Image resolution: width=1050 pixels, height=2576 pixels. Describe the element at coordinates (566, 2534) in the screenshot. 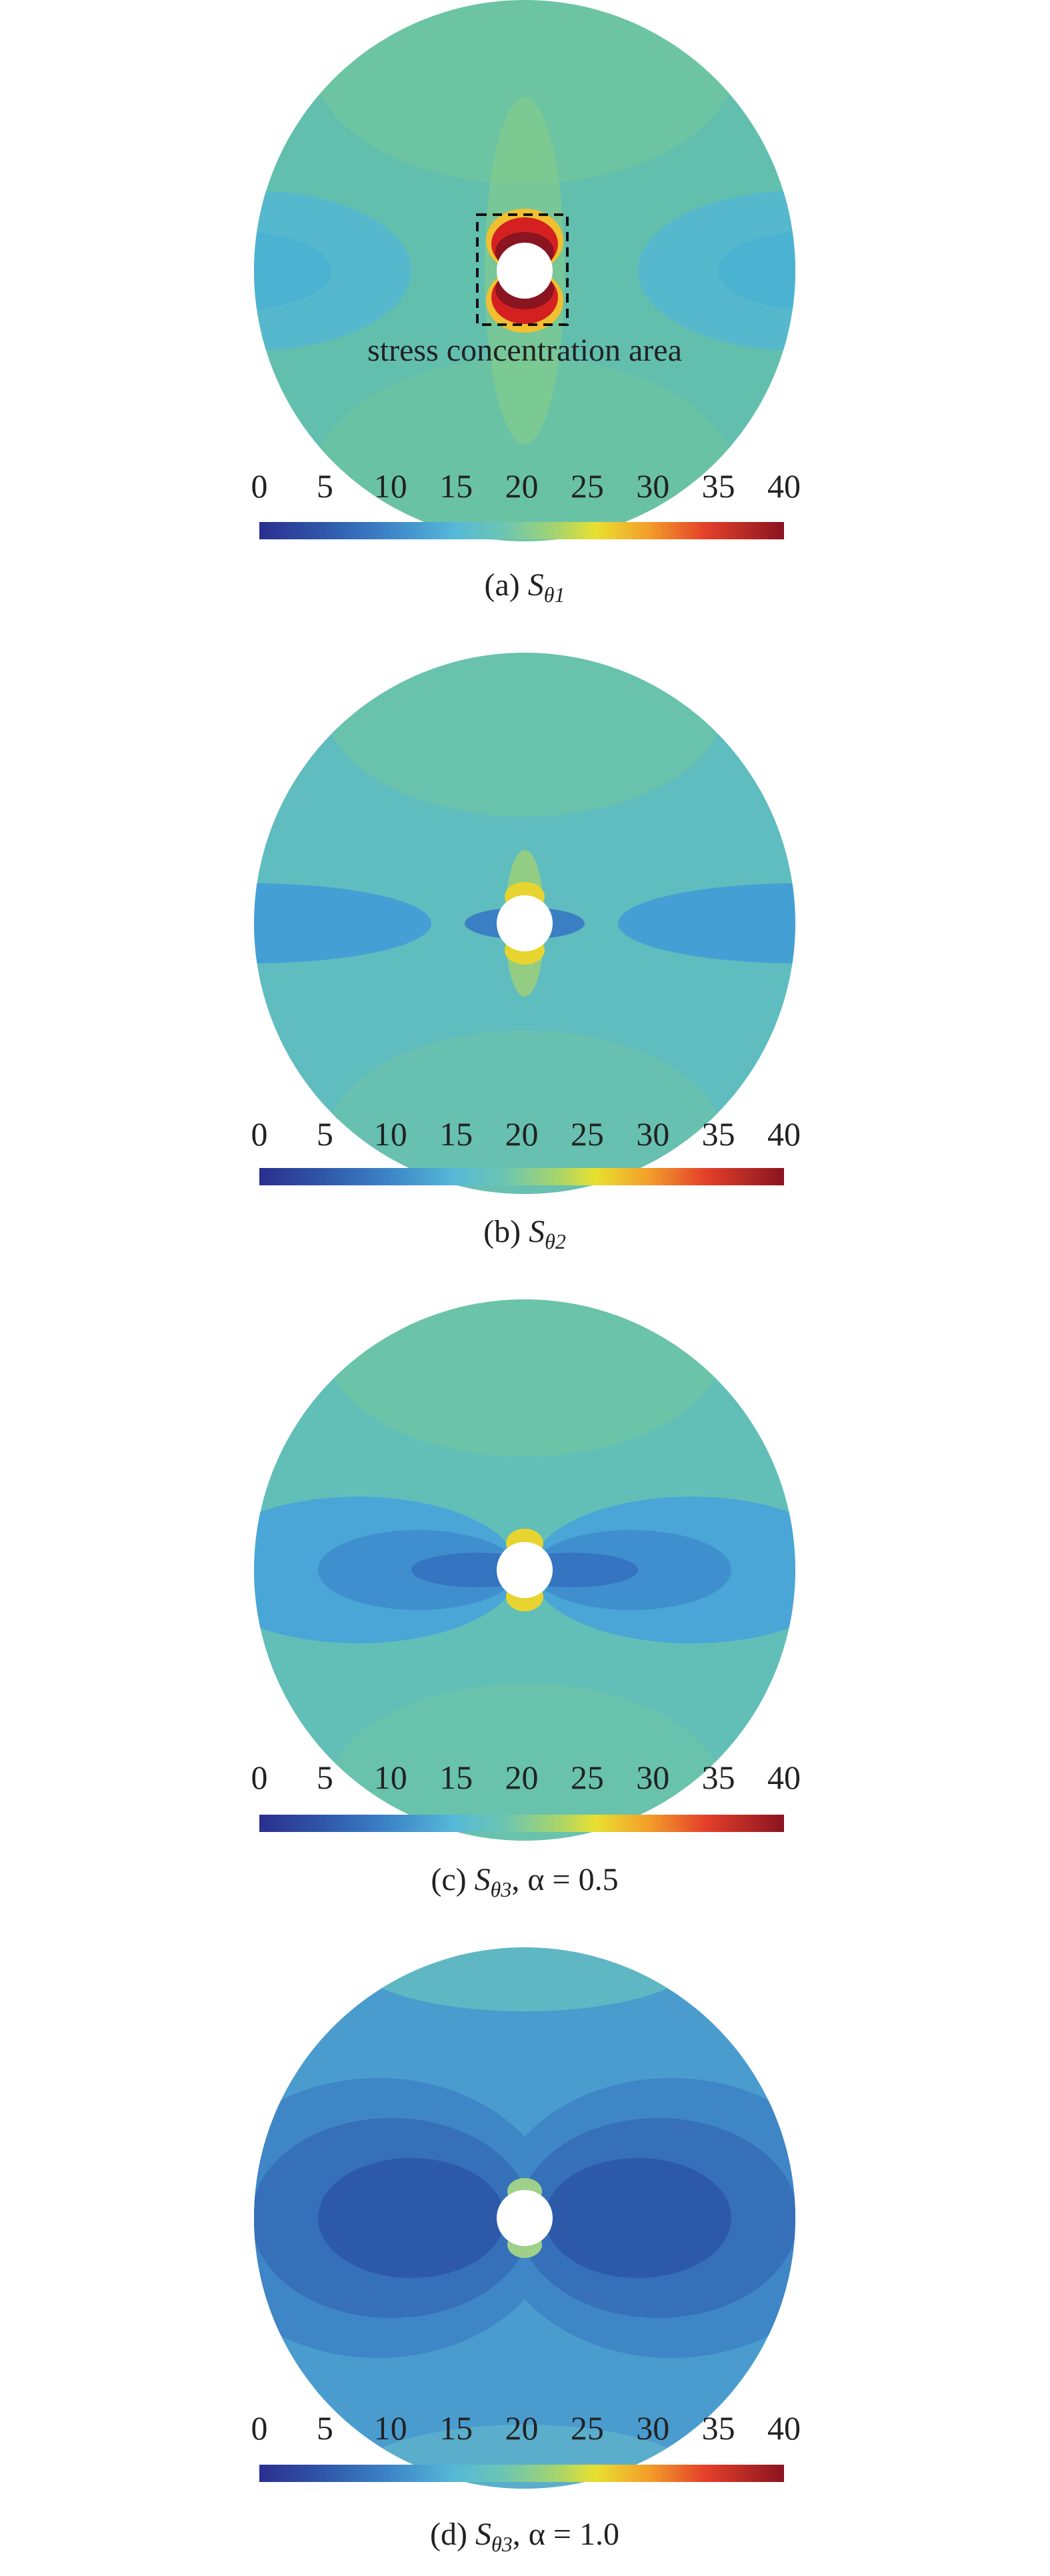

I see `caption-suffix: , α = 1.0` at that location.